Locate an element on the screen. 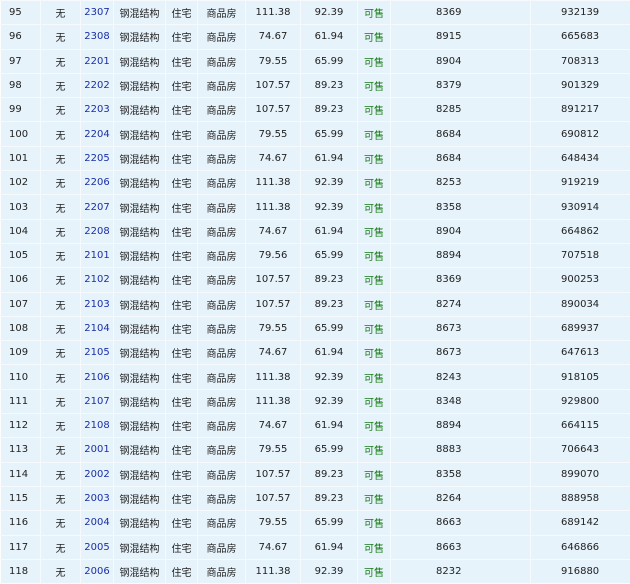 Image resolution: width=630 pixels, height=584 pixels. room-link: 2308 is located at coordinates (97, 37).